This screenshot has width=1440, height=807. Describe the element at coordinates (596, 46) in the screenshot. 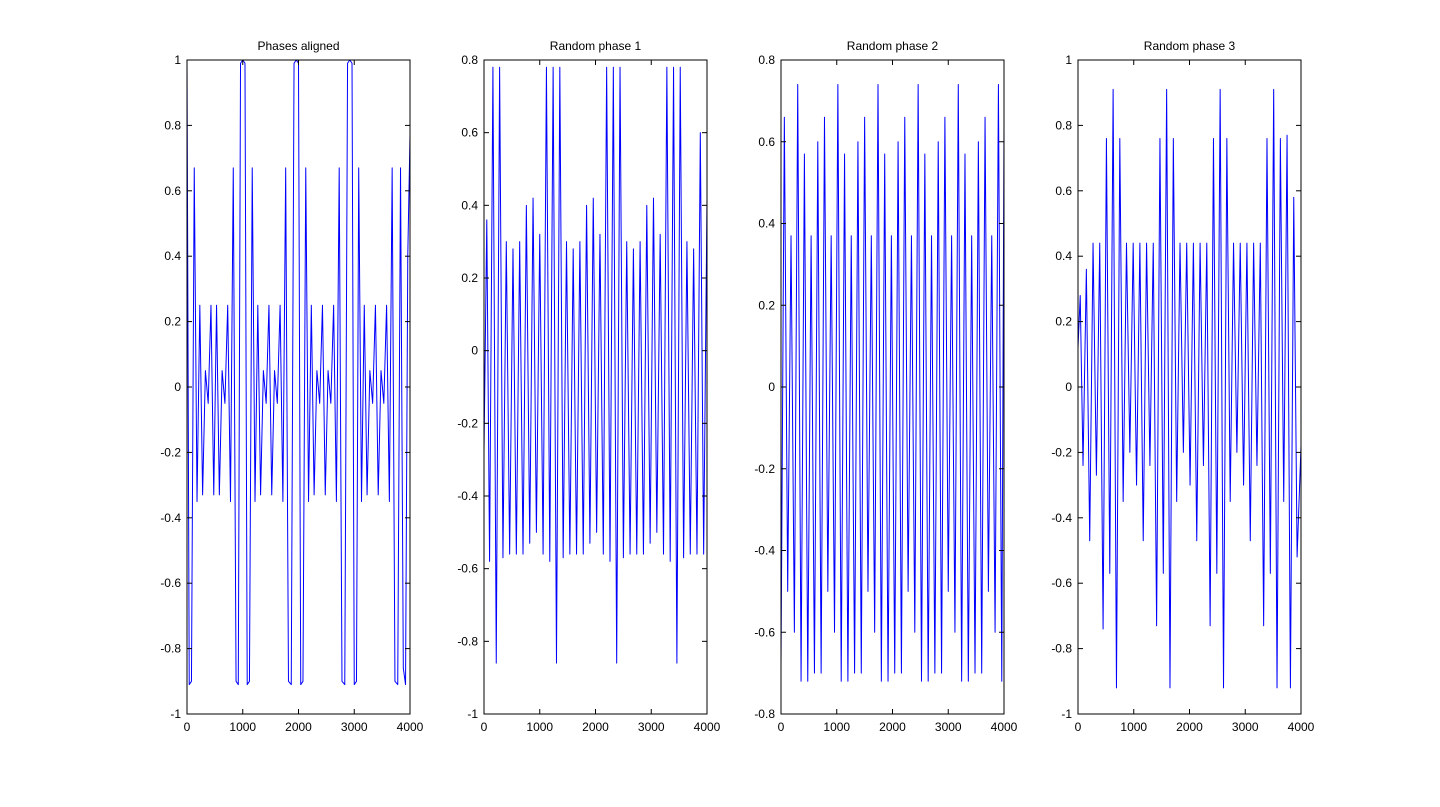

I see `chart-title: Random phase 1` at that location.